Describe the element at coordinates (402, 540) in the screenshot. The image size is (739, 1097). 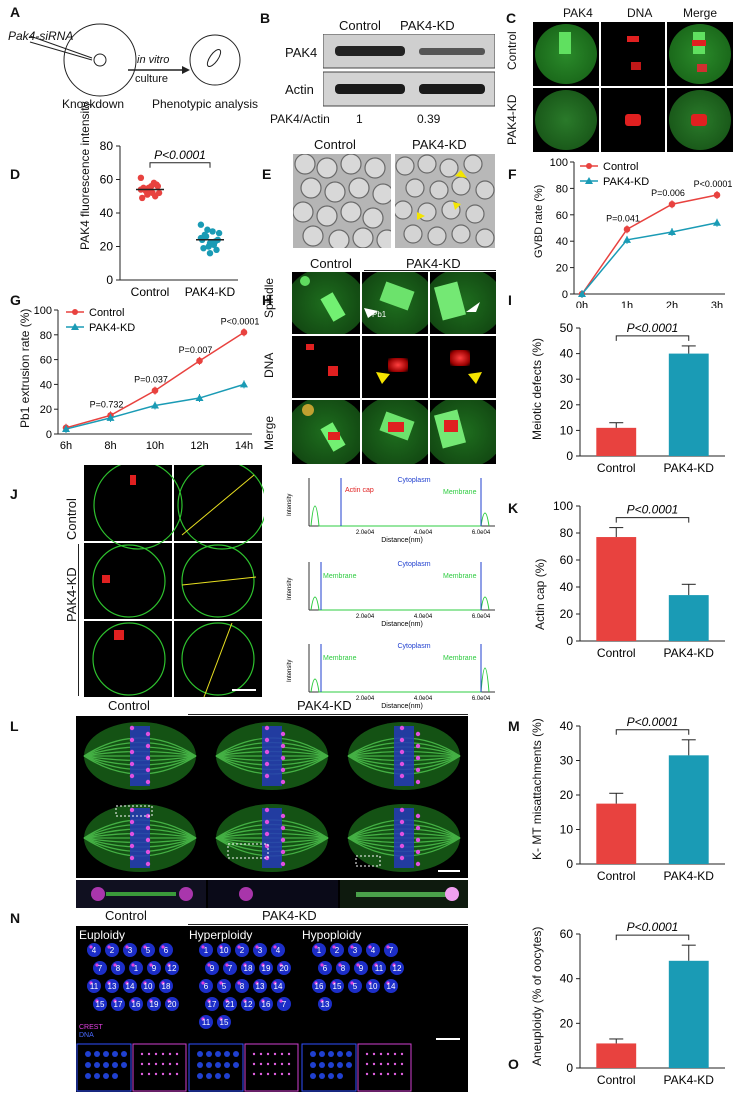
I see `profile-xlabel: Distance(nm)` at that location.